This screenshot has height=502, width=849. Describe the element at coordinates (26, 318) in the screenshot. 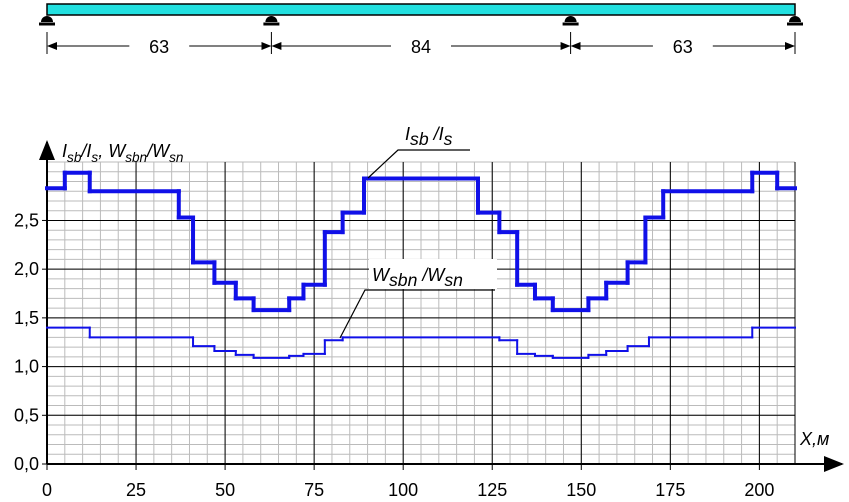

I see `y-tick-label: 1,5` at that location.